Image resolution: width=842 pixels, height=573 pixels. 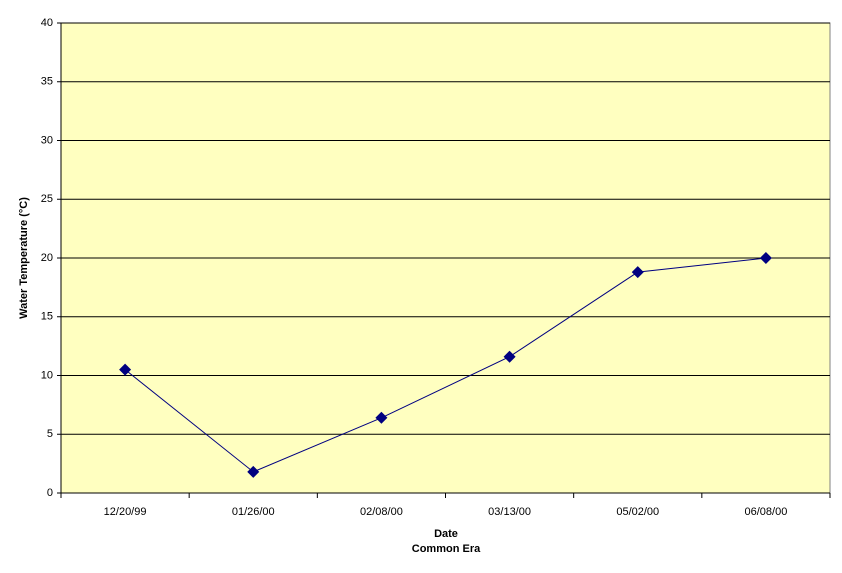 I want to click on x-tick-label: 01/26/00, so click(x=253, y=512).